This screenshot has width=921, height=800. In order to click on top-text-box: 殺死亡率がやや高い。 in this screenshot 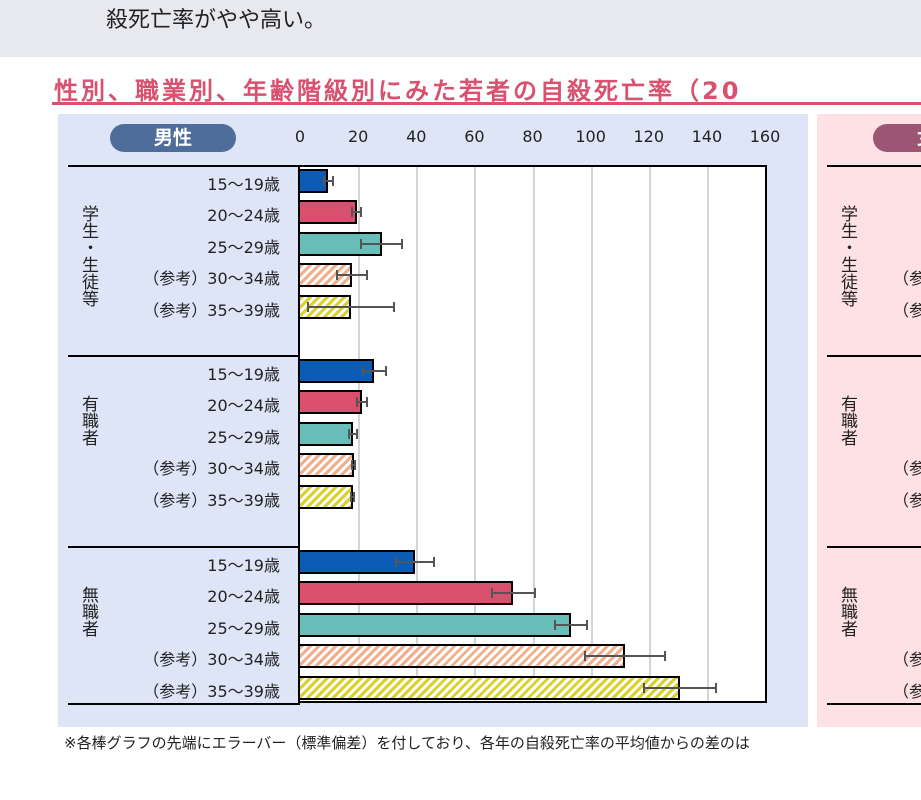, I will do `click(460, 28)`.